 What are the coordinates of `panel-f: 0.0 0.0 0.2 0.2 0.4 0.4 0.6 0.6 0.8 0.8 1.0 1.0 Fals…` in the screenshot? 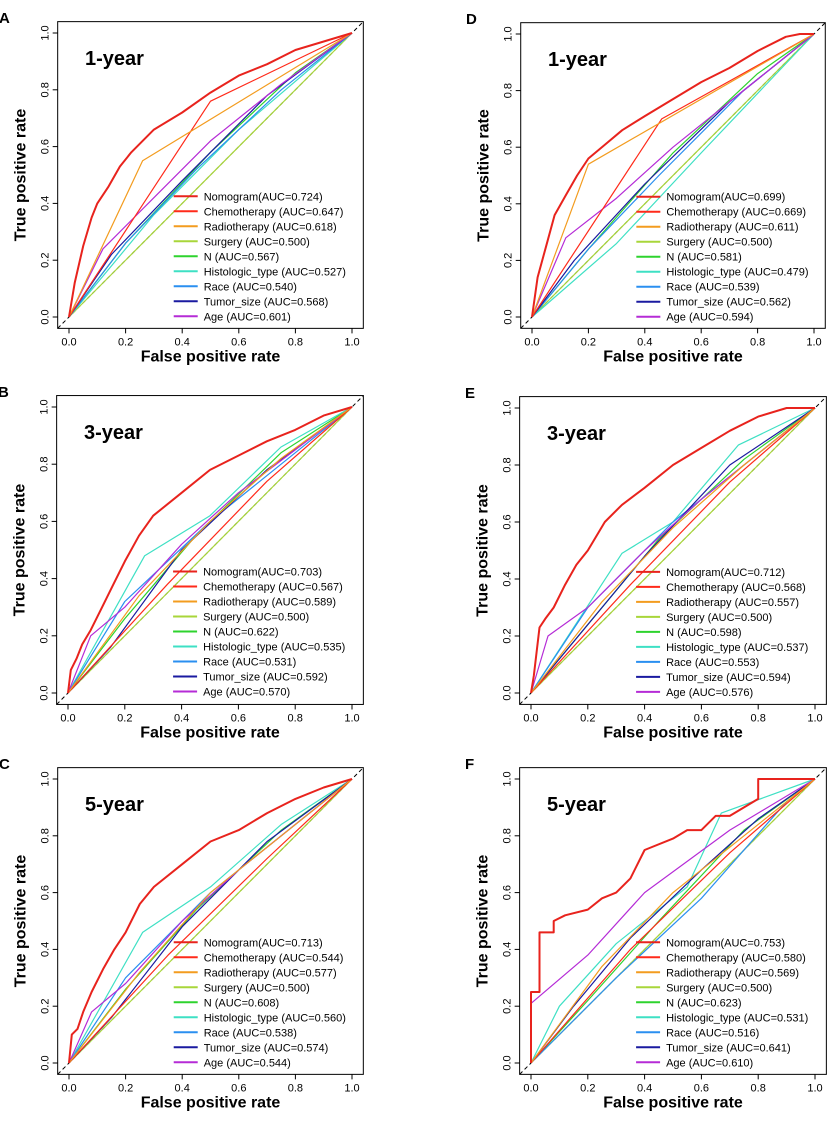 It's located at (646, 933).